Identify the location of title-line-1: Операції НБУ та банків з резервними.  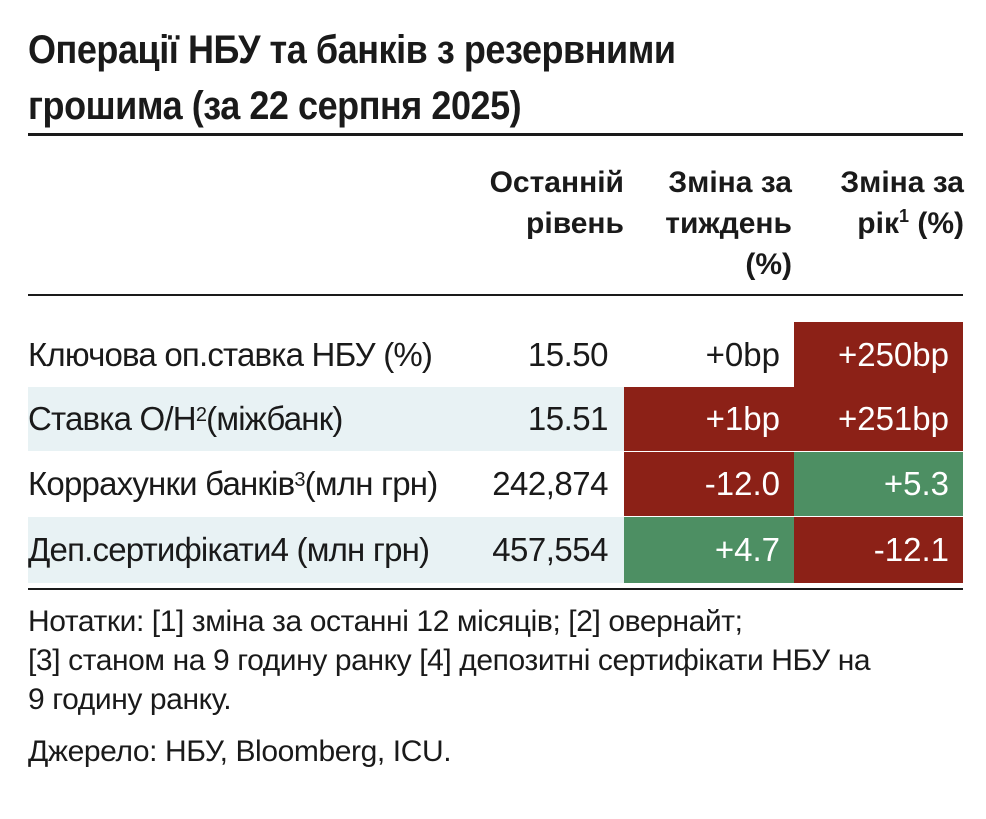
(352, 50).